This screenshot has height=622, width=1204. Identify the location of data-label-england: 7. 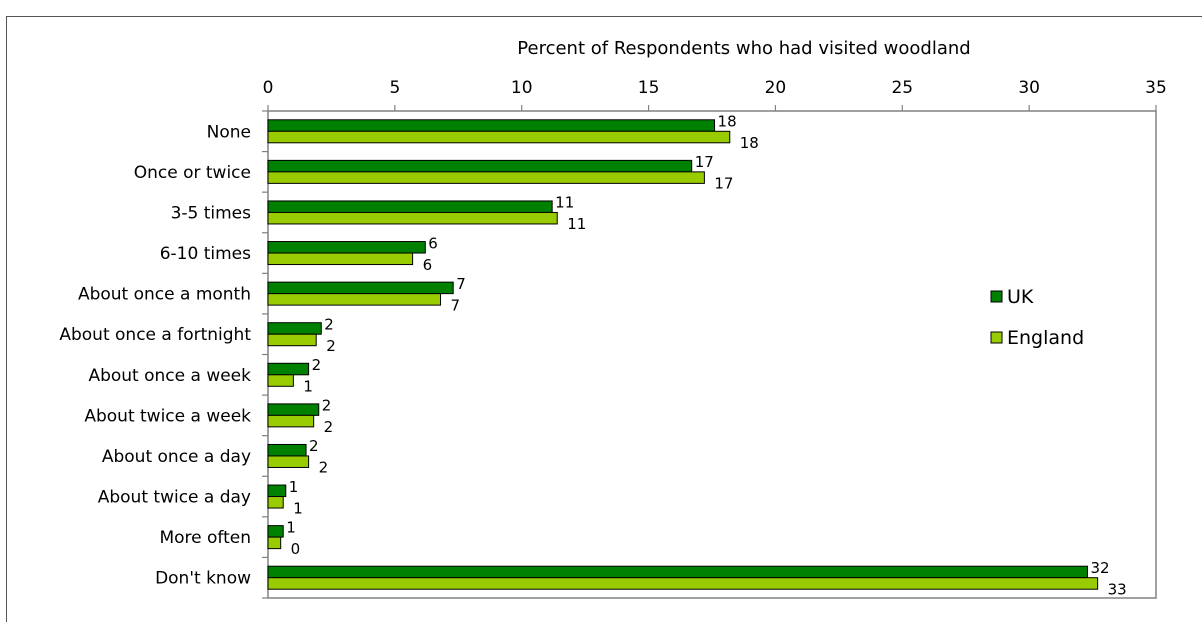
(456, 305).